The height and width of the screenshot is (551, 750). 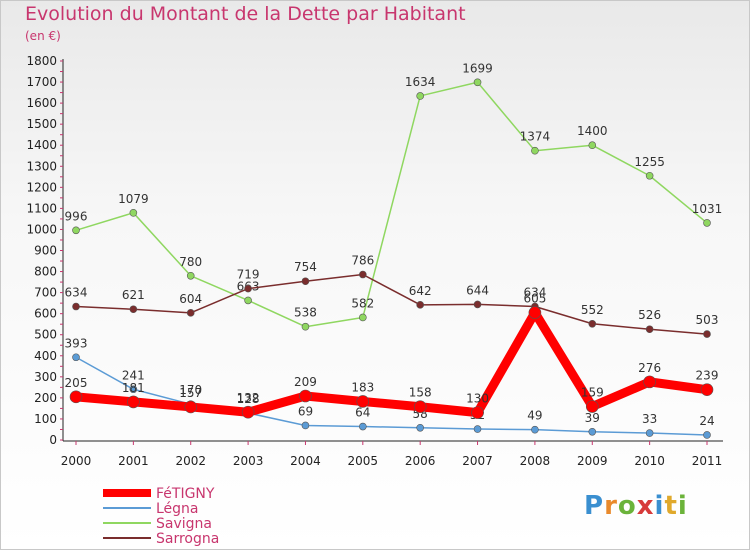 What do you see at coordinates (190, 461) in the screenshot?
I see `x-tick-label: 2002` at bounding box center [190, 461].